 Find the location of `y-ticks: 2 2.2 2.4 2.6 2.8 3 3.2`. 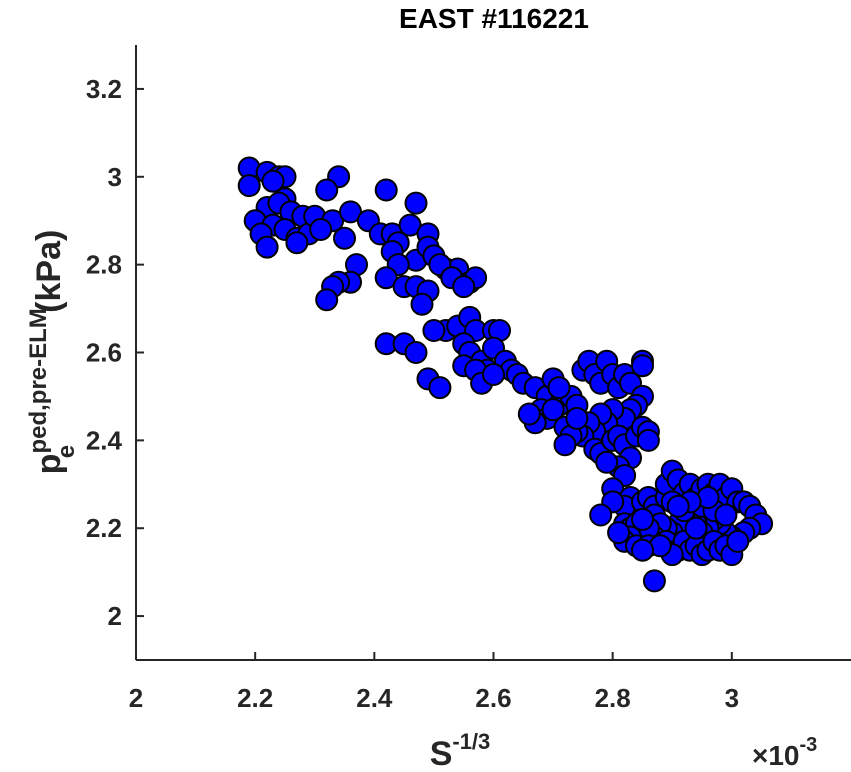

y-ticks: 2 2.2 2.4 2.6 2.8 3 3.2 is located at coordinates (115, 352).